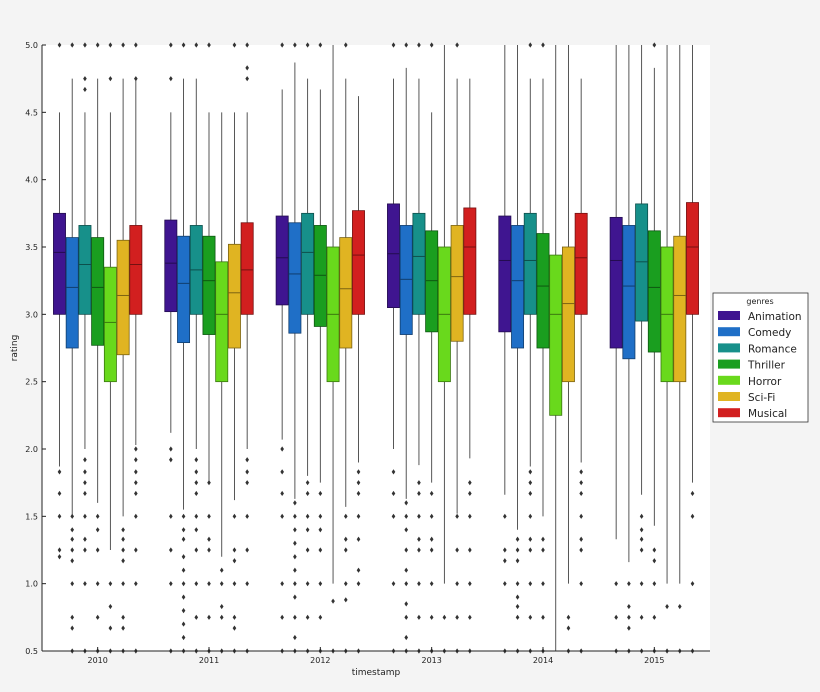  What do you see at coordinates (692, 349) in the screenshot?
I see `box-musical-2015` at bounding box center [692, 349].